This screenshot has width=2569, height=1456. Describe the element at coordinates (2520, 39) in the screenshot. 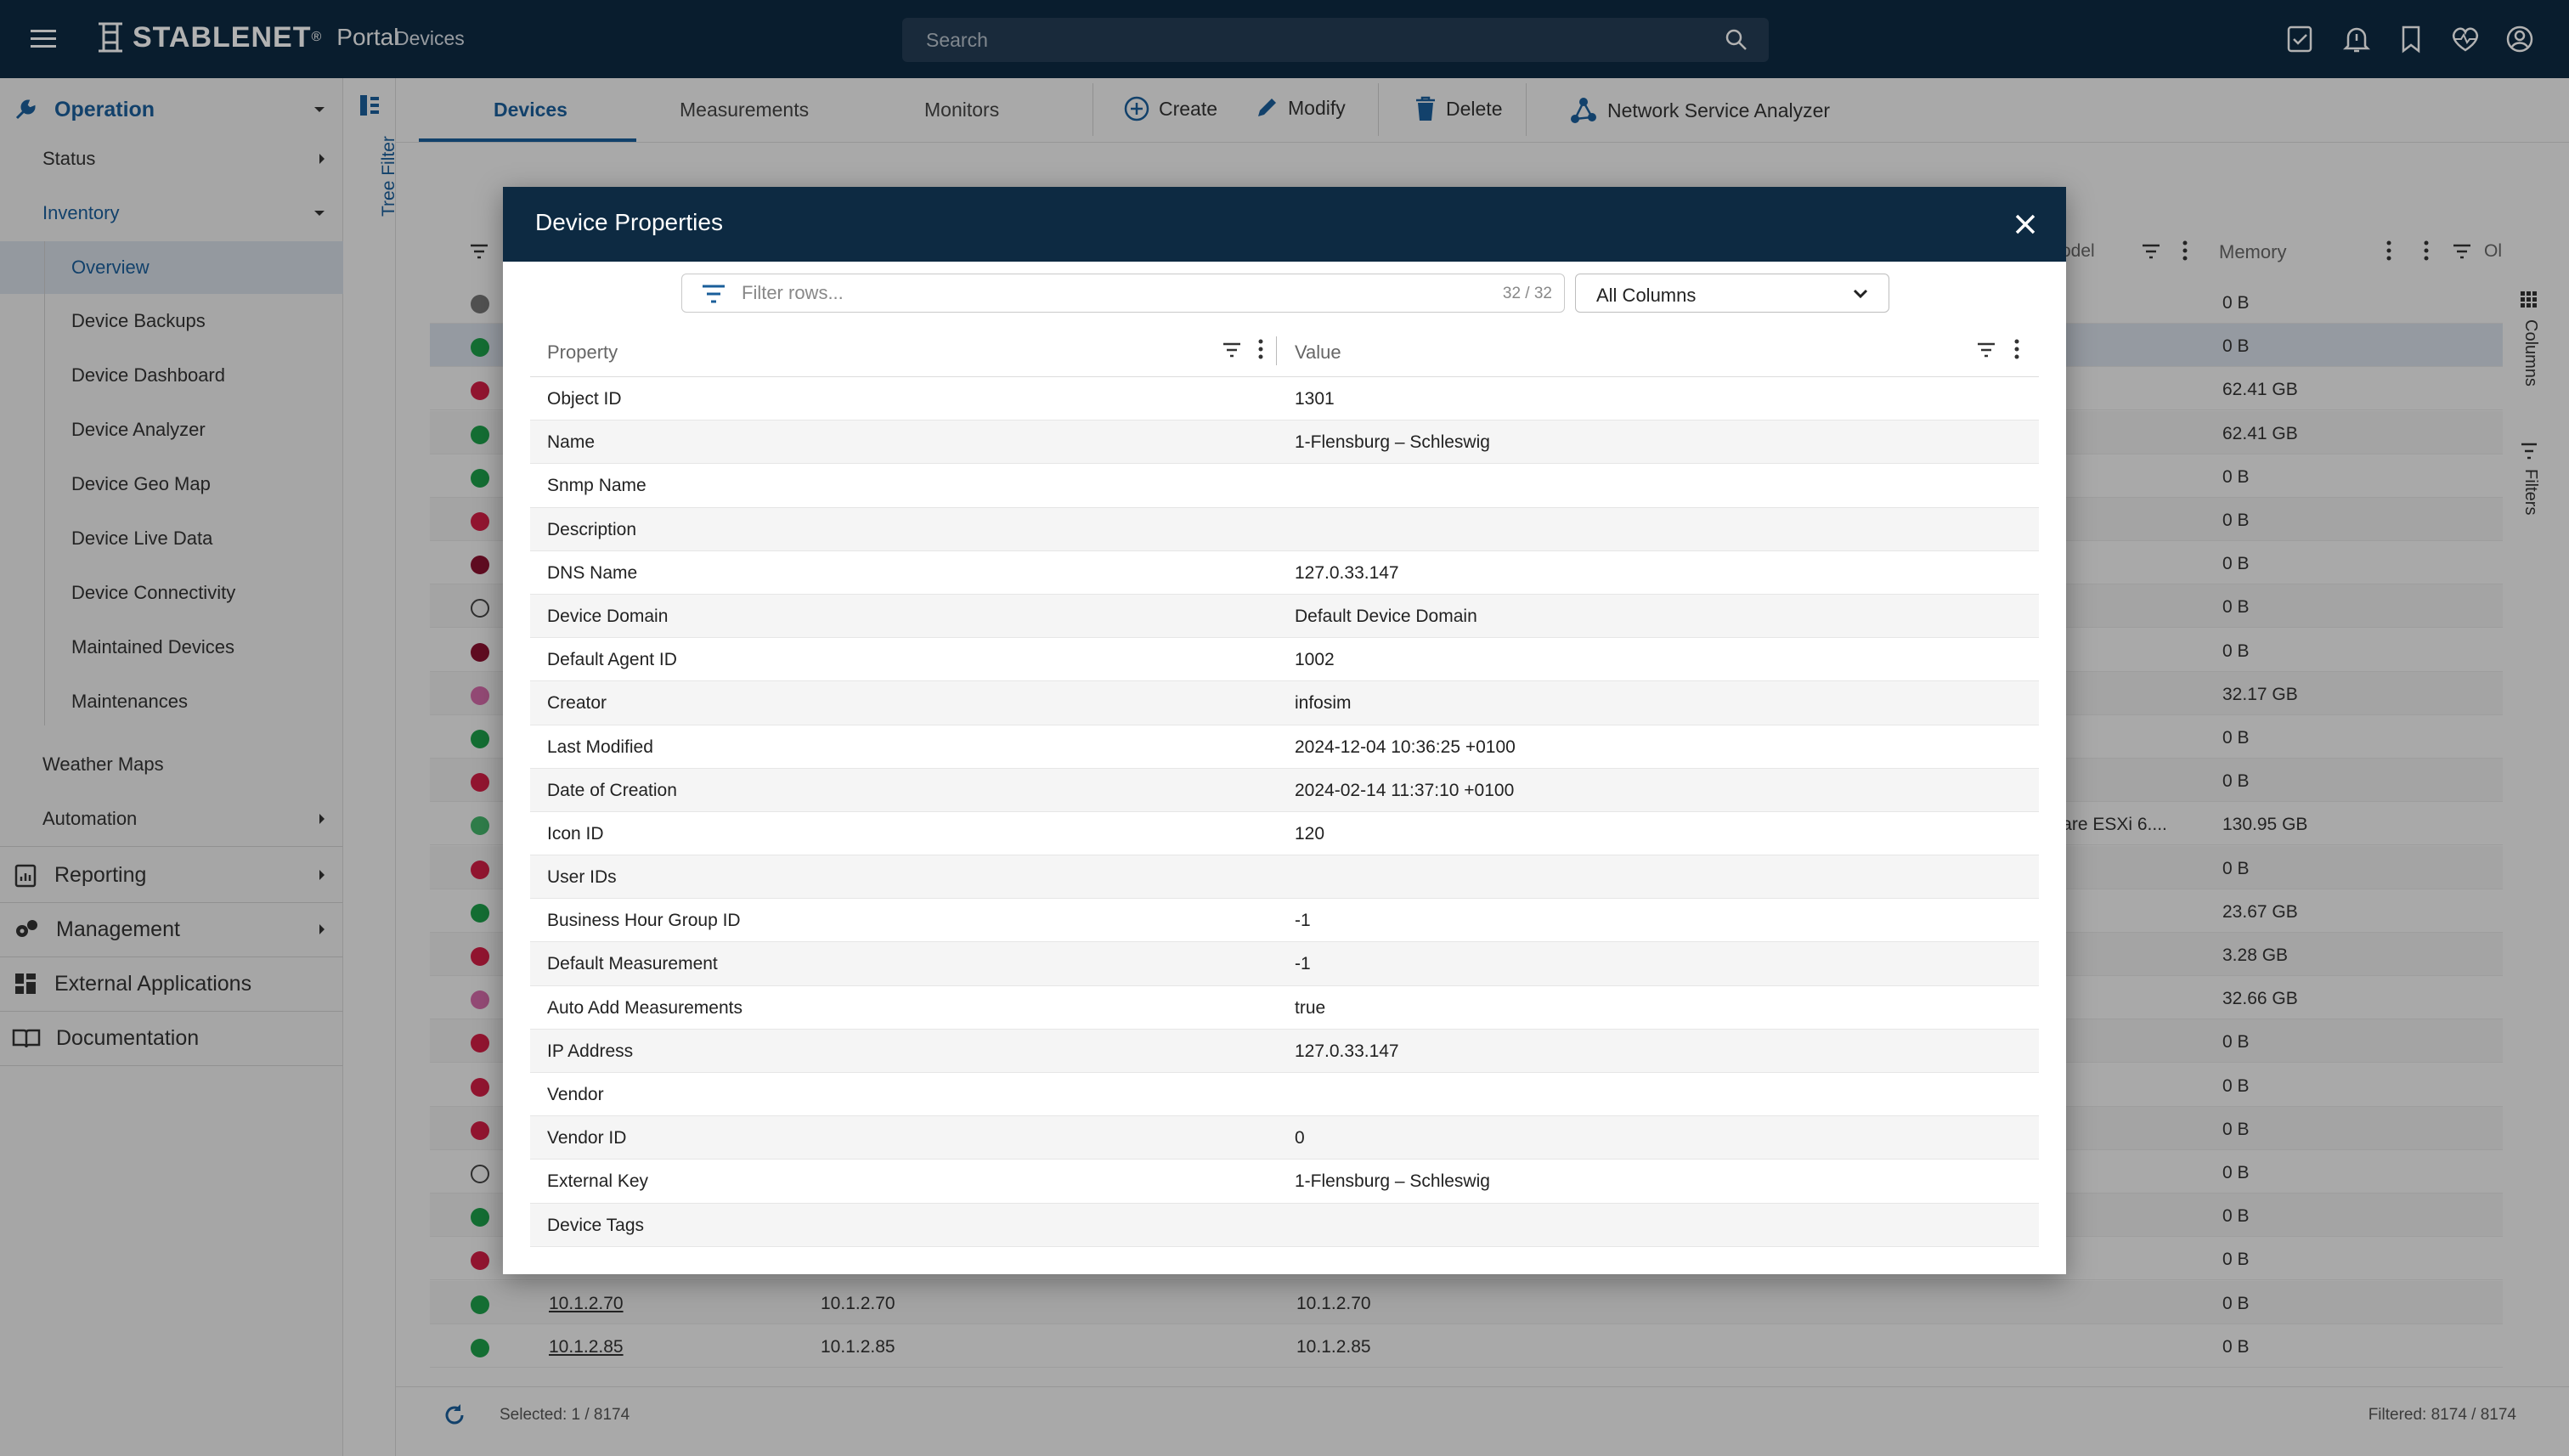

I see `user-account-icon` at that location.